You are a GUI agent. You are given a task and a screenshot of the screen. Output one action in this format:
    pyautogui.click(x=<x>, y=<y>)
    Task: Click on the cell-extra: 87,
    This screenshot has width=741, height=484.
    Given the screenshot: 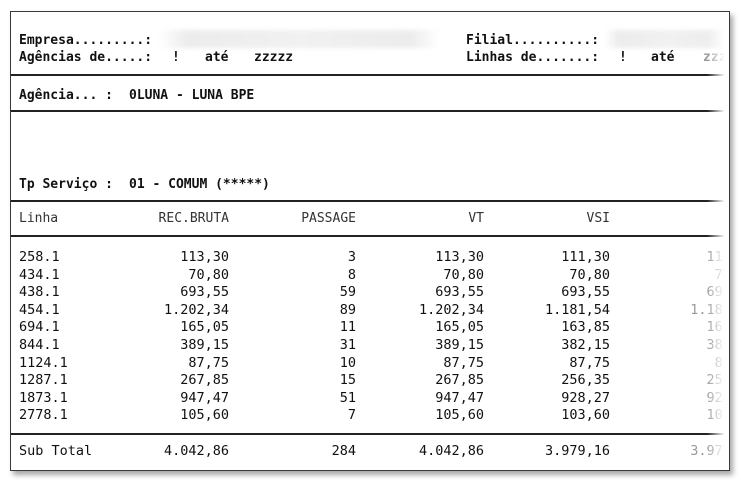 What is the action you would take?
    pyautogui.click(x=721, y=362)
    